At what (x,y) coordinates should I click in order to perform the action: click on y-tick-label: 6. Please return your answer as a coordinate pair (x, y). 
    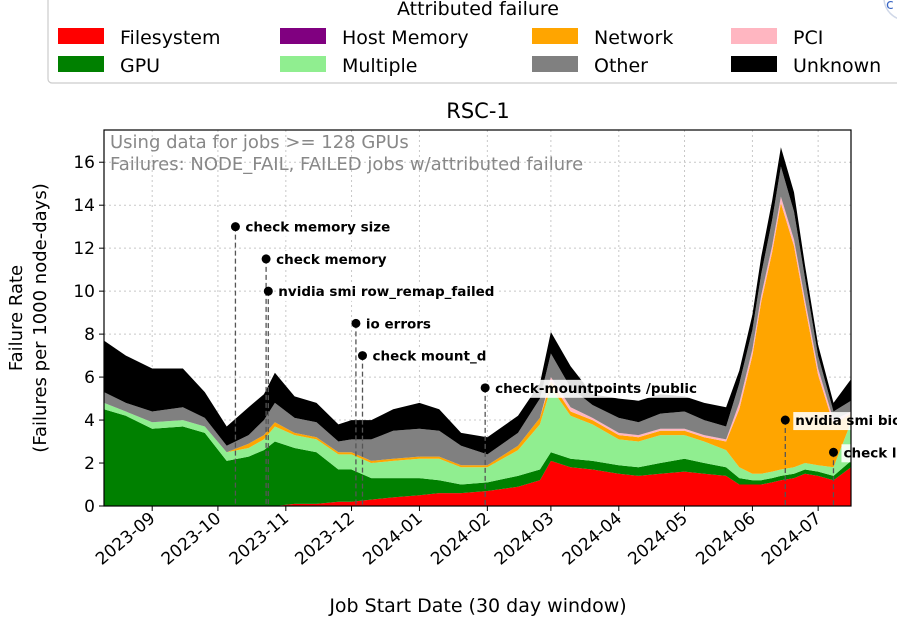
    Looking at the image, I should click on (89, 378).